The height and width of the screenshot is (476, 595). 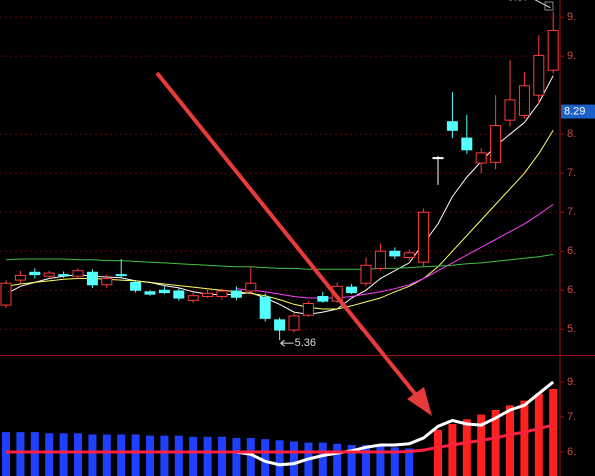 I want to click on price-label: 8.29, so click(x=574, y=111).